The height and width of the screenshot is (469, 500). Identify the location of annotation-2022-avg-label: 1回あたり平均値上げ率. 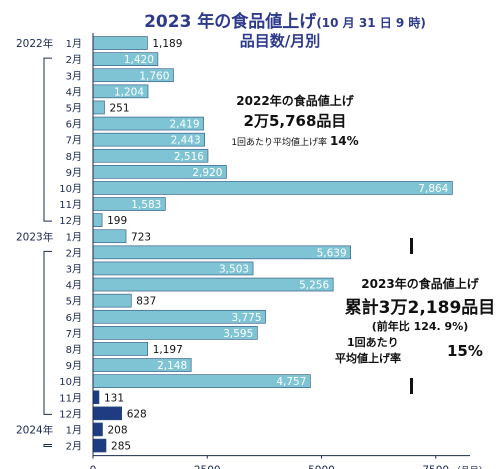
(279, 143).